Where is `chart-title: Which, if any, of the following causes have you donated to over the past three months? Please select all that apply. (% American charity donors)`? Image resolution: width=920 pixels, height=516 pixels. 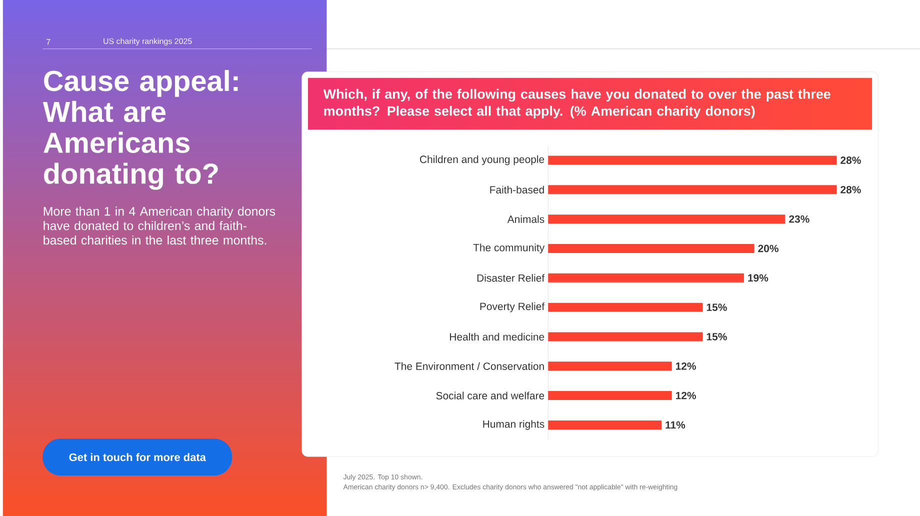
chart-title: Which, if any, of the following causes have you donated to over the past three months? Please select all that apply. (% American charity donors) is located at coordinates (576, 103).